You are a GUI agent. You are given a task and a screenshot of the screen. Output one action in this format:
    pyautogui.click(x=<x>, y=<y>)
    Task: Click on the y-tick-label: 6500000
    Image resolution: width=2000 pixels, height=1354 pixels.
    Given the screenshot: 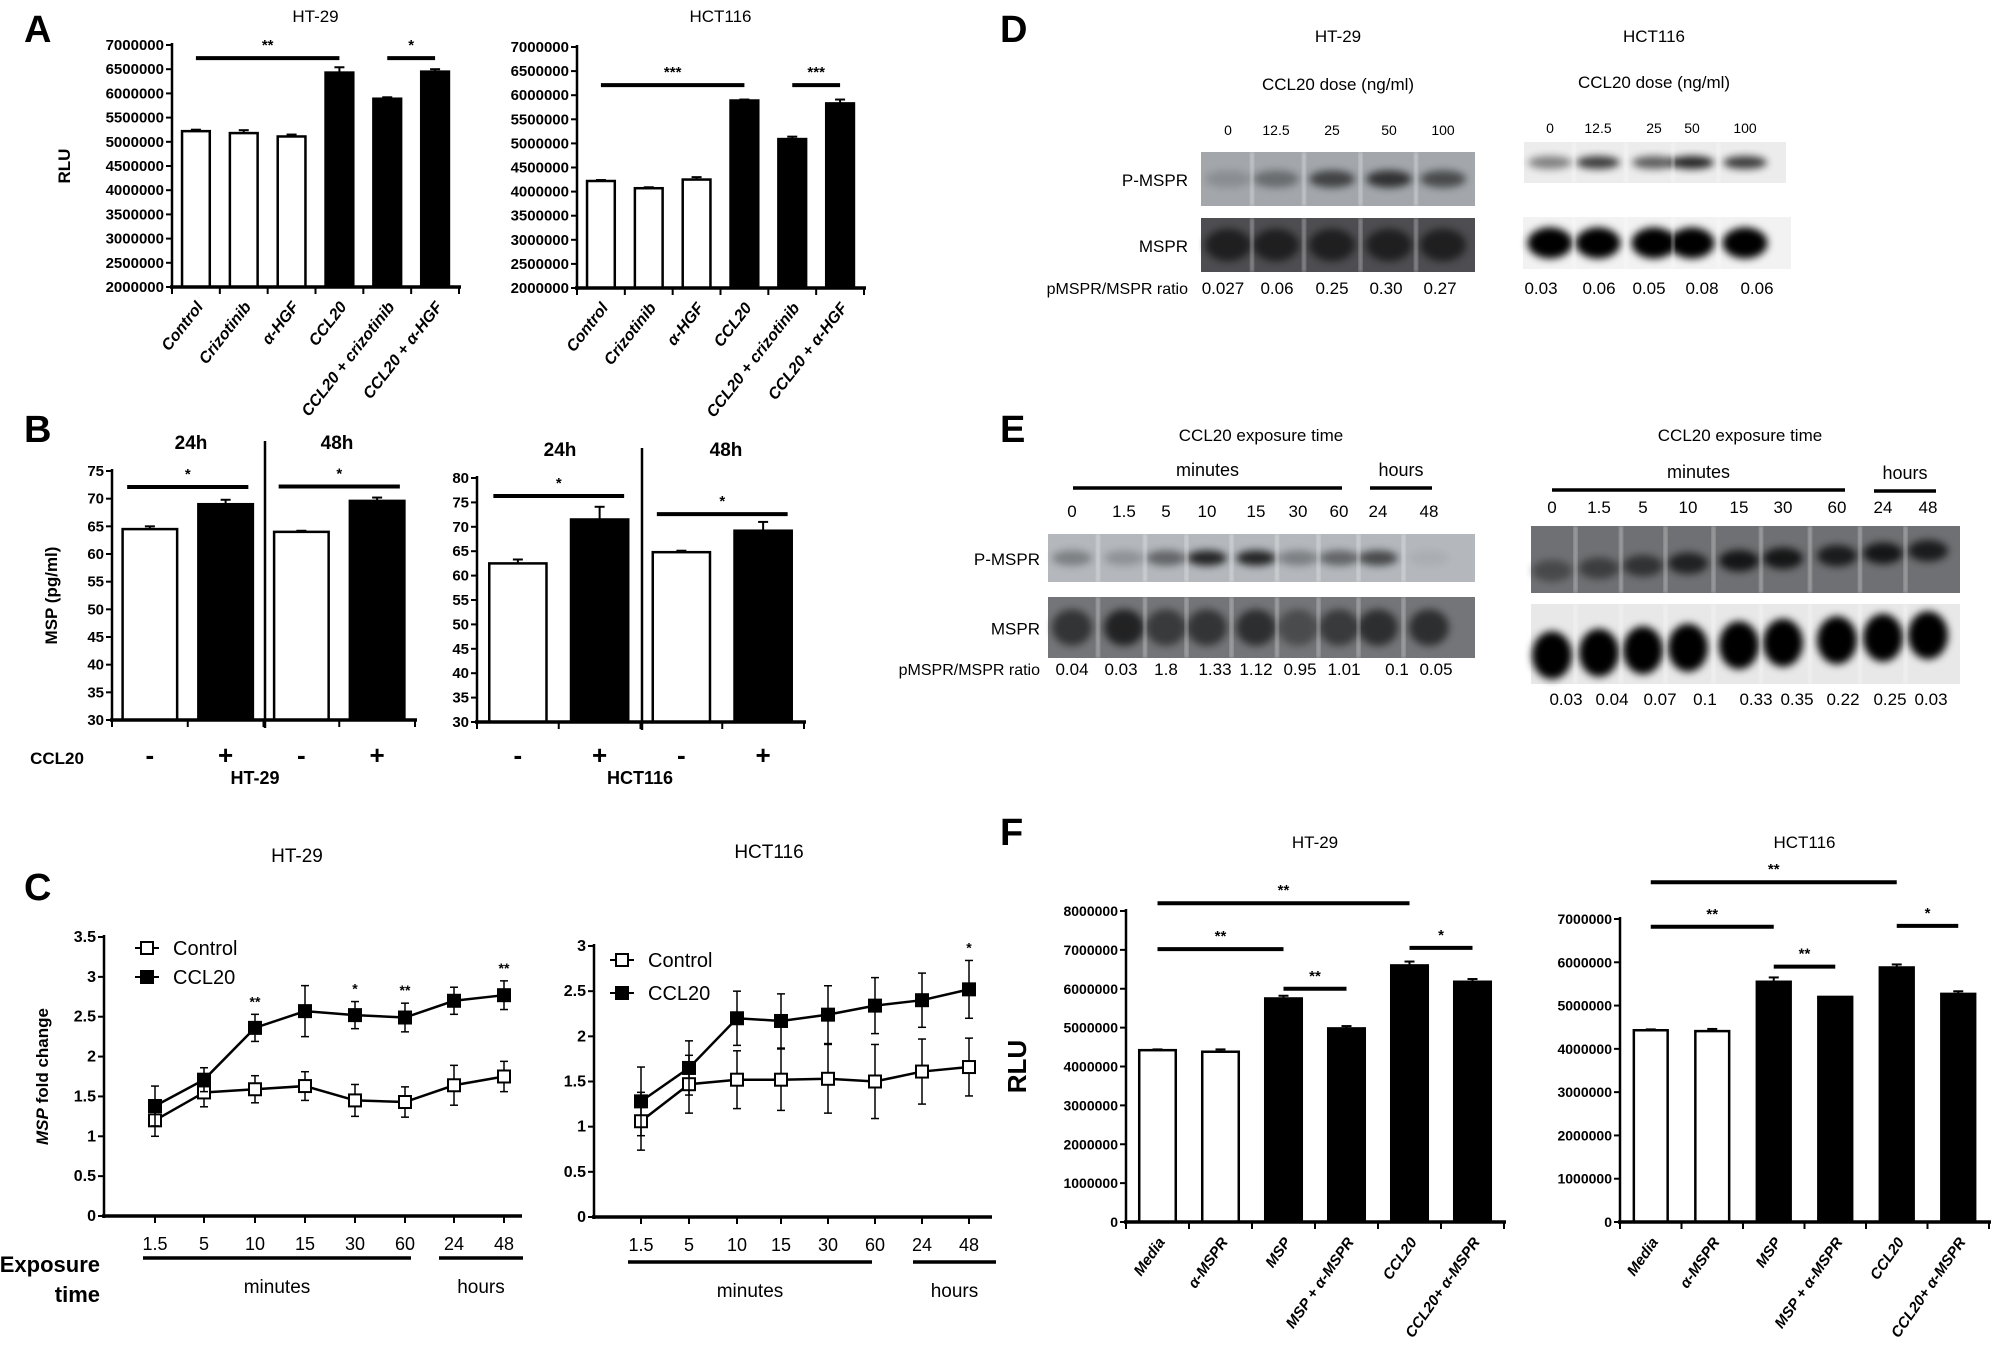 What is the action you would take?
    pyautogui.click(x=540, y=71)
    